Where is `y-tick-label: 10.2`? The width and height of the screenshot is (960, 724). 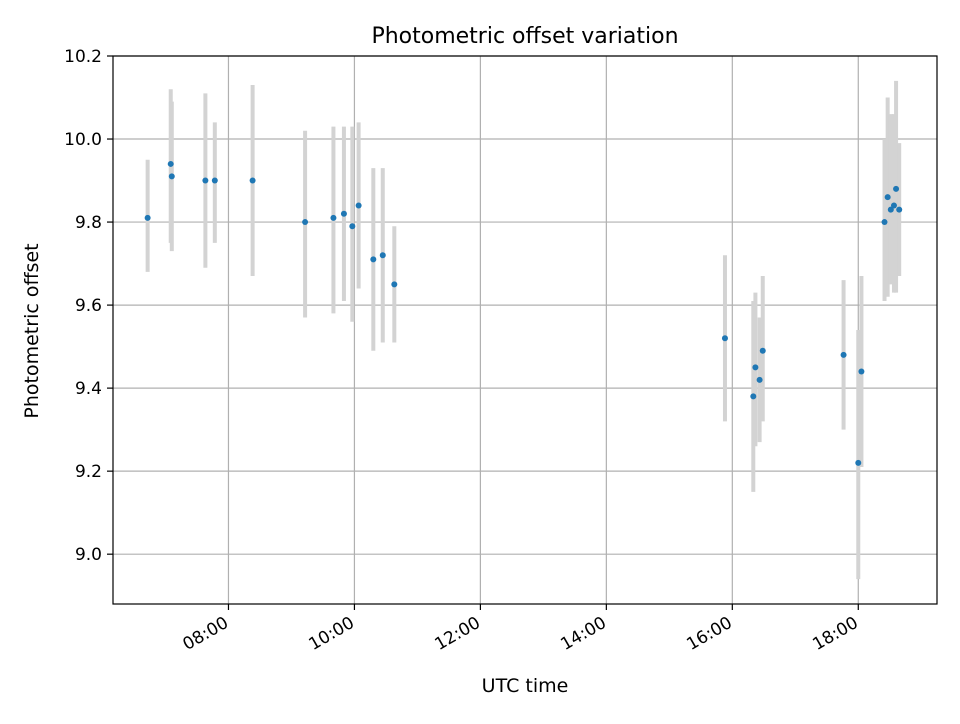
y-tick-label: 10.2 is located at coordinates (83, 57).